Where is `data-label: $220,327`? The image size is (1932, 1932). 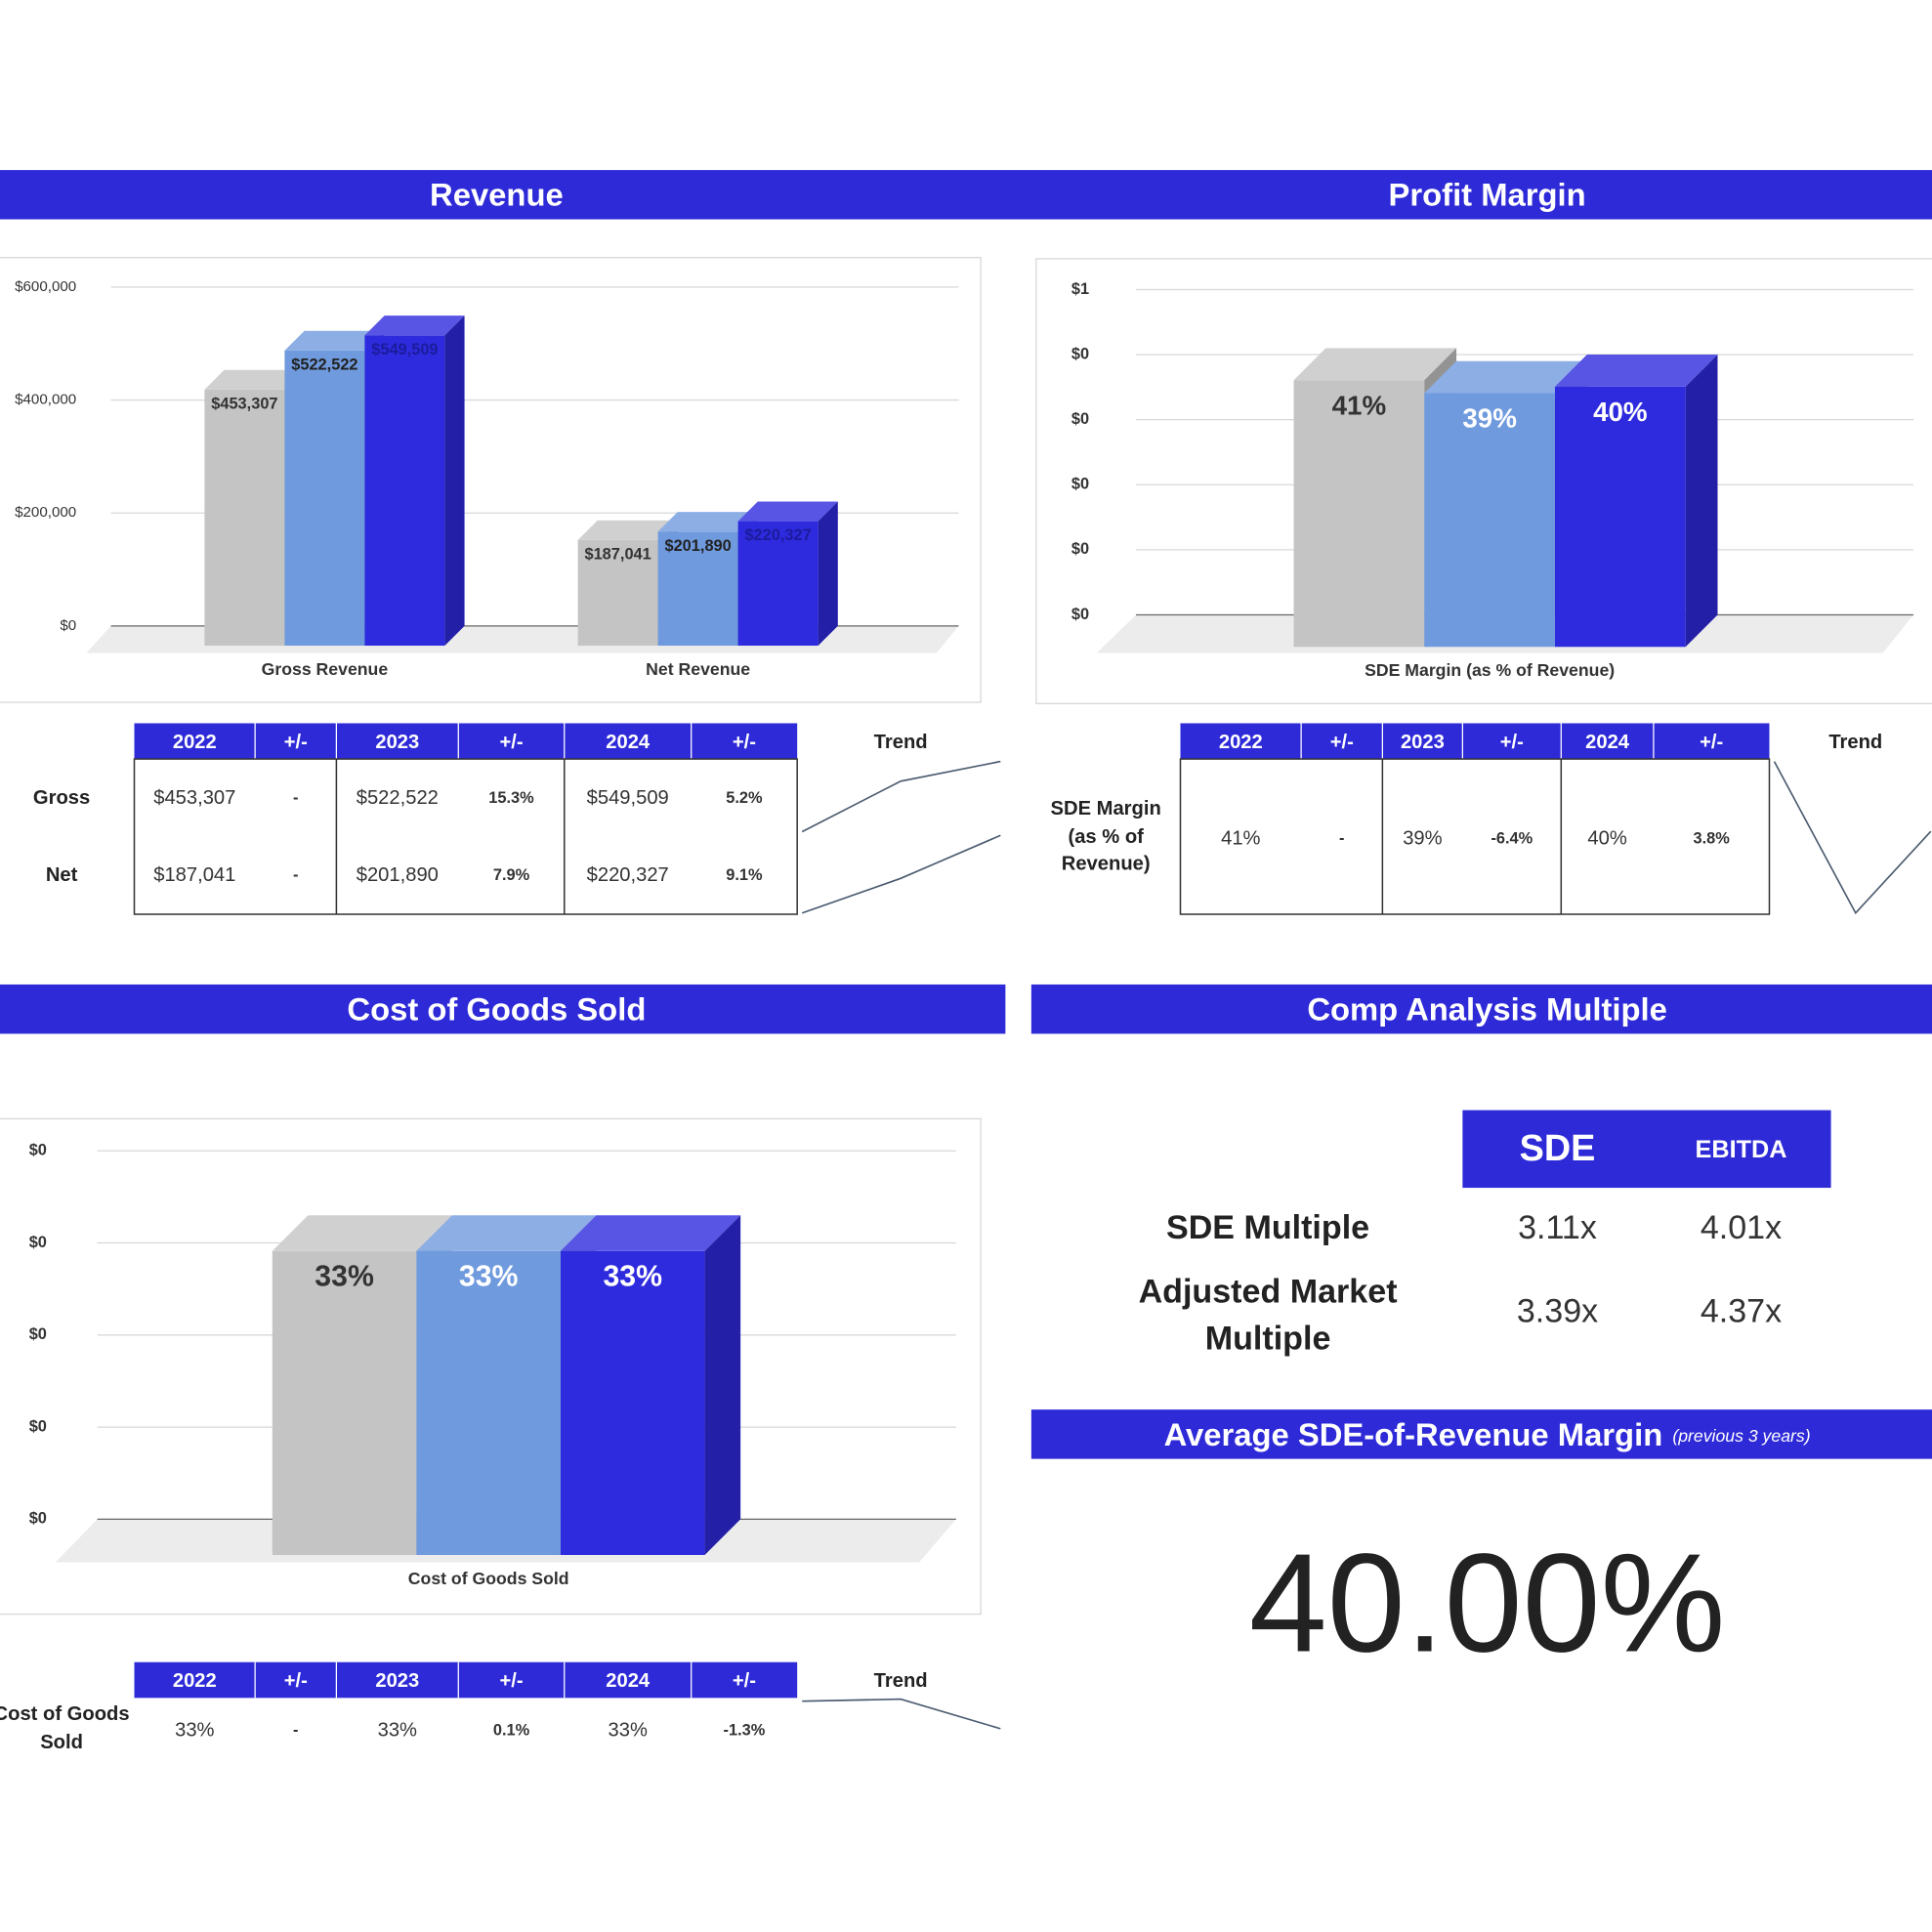
data-label: $220,327 is located at coordinates (777, 535).